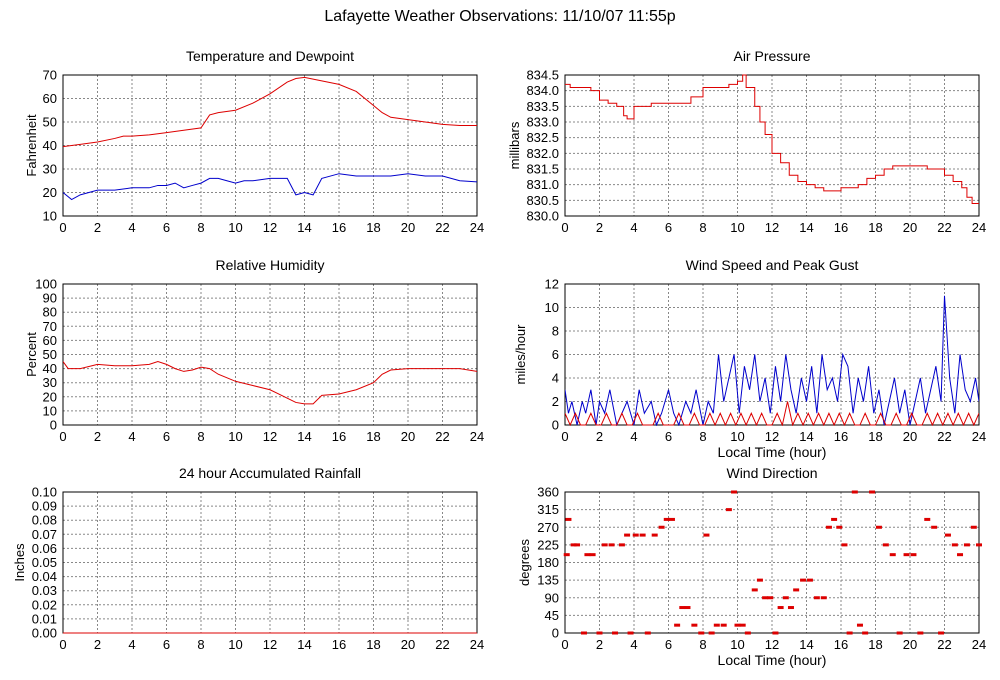  I want to click on y-tick-label: 832.0, so click(542, 153).